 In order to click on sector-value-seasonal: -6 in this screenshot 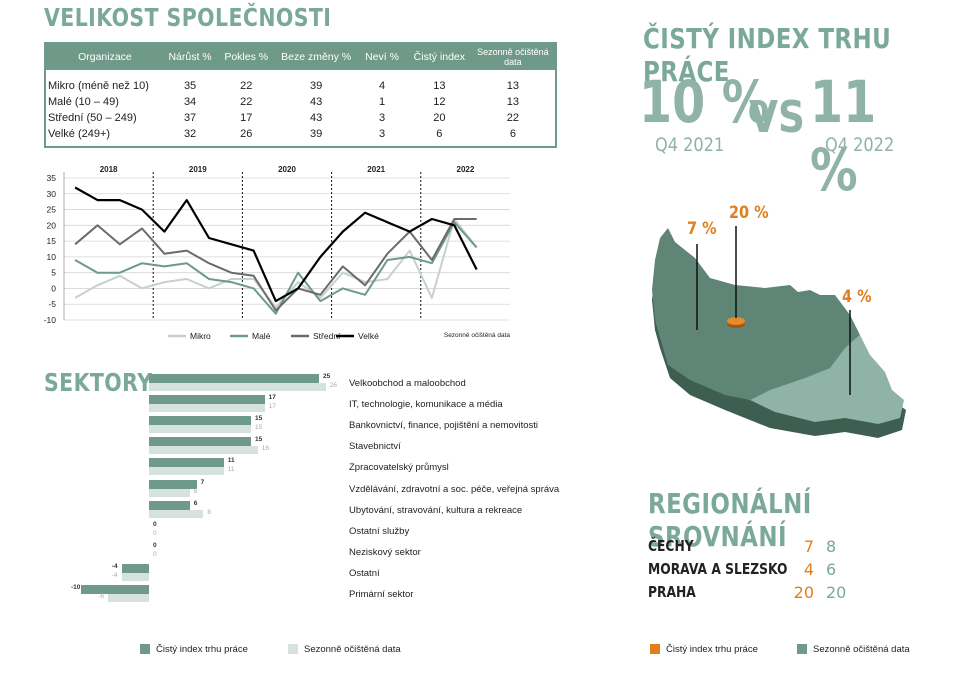, I will do `click(101, 596)`.